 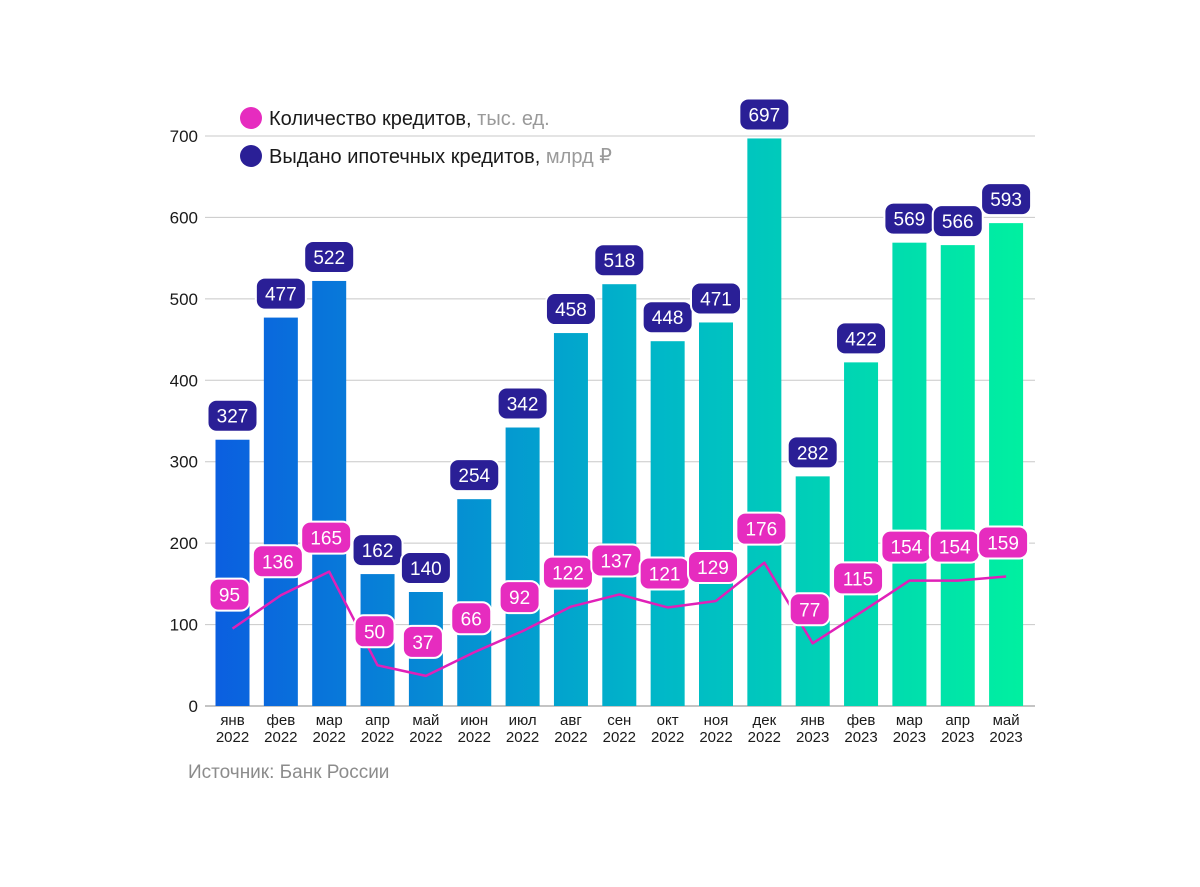 I want to click on line-value-label: 115, so click(x=858, y=578).